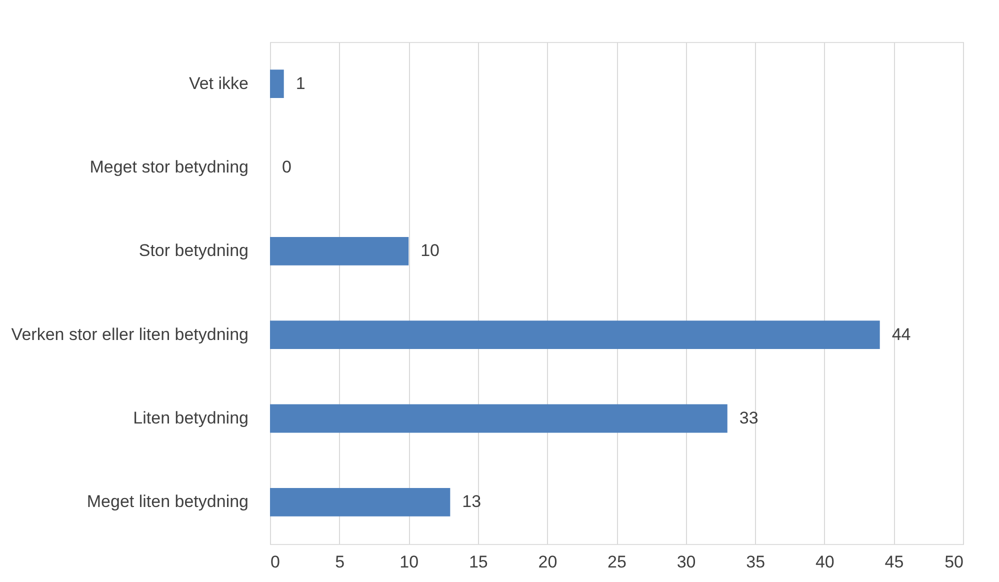  What do you see at coordinates (275, 562) in the screenshot?
I see `x-tick-label: 0` at bounding box center [275, 562].